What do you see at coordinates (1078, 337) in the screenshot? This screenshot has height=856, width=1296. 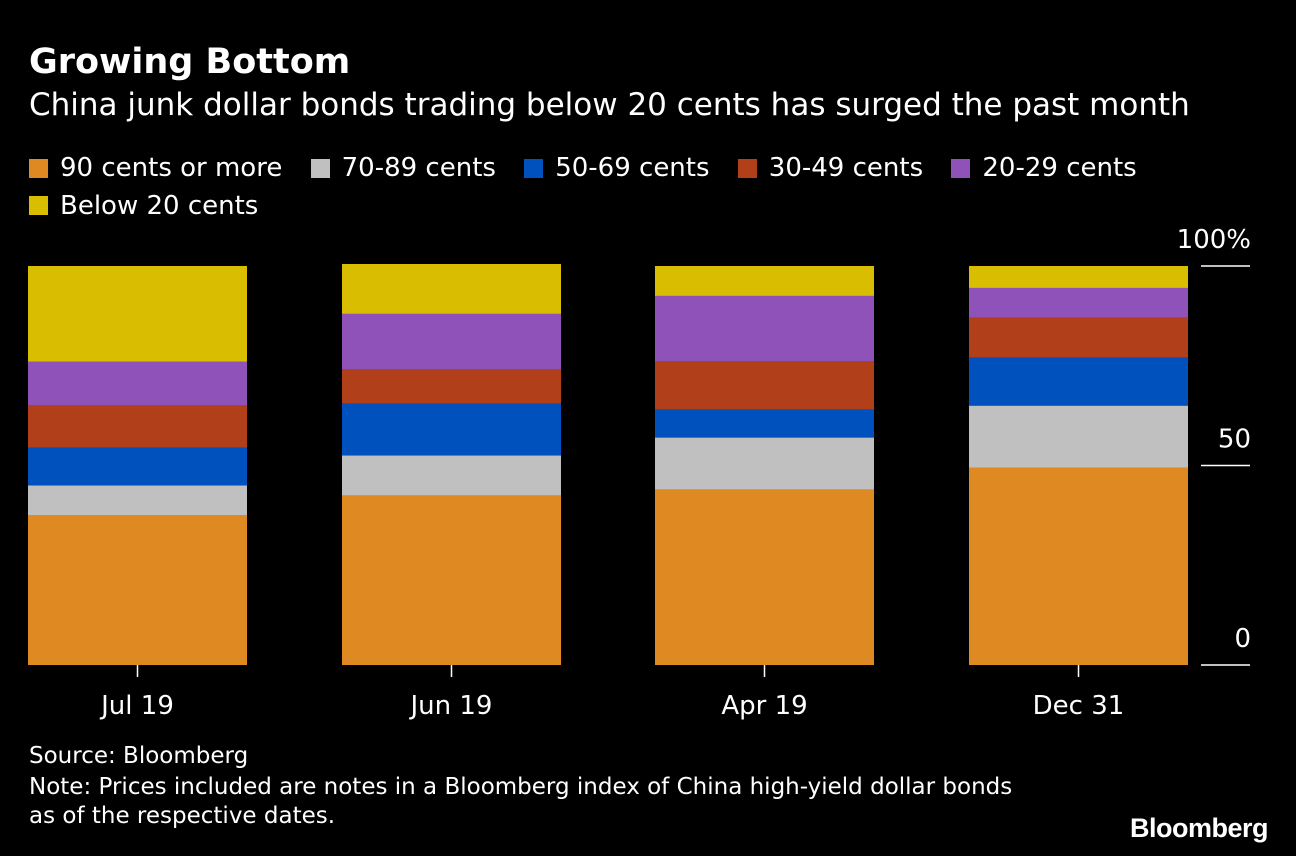 I see `bar-segment-dec-31-s3` at bounding box center [1078, 337].